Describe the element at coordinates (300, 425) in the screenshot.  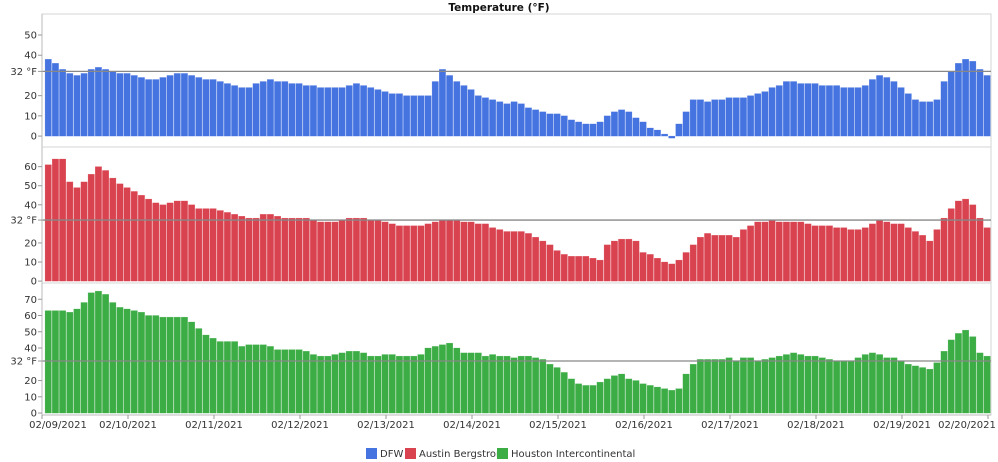
I see `x-tick-label: 02/12/2021` at that location.